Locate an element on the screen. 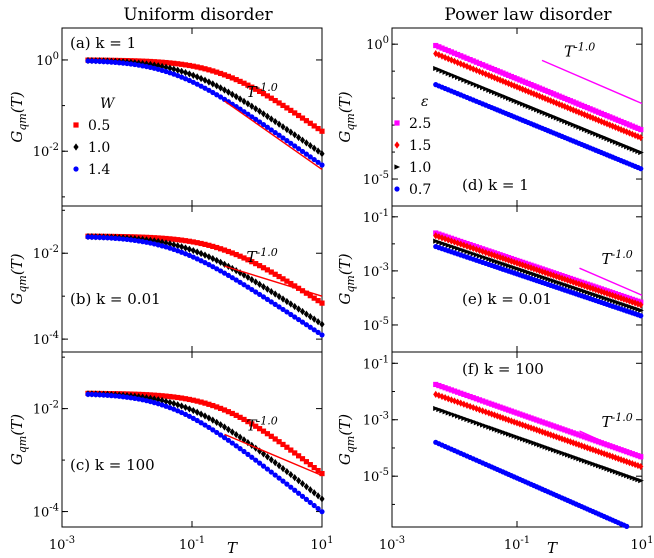  series-d-1.5 is located at coordinates (538, 96).